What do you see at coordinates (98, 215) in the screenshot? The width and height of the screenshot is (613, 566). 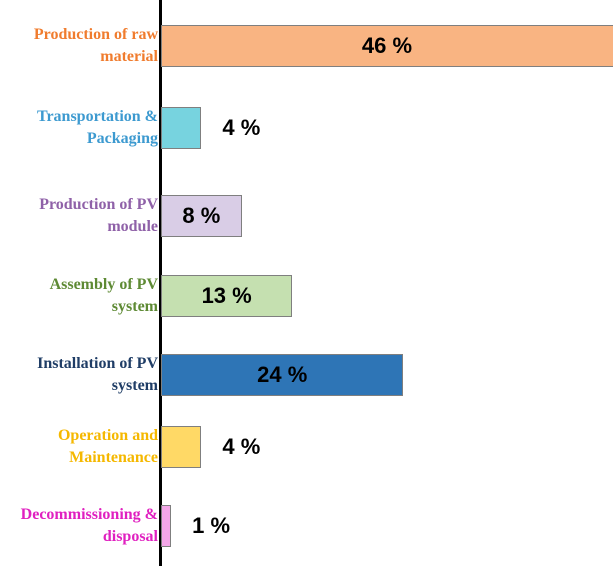 I see `category-label: Production of PV module` at bounding box center [98, 215].